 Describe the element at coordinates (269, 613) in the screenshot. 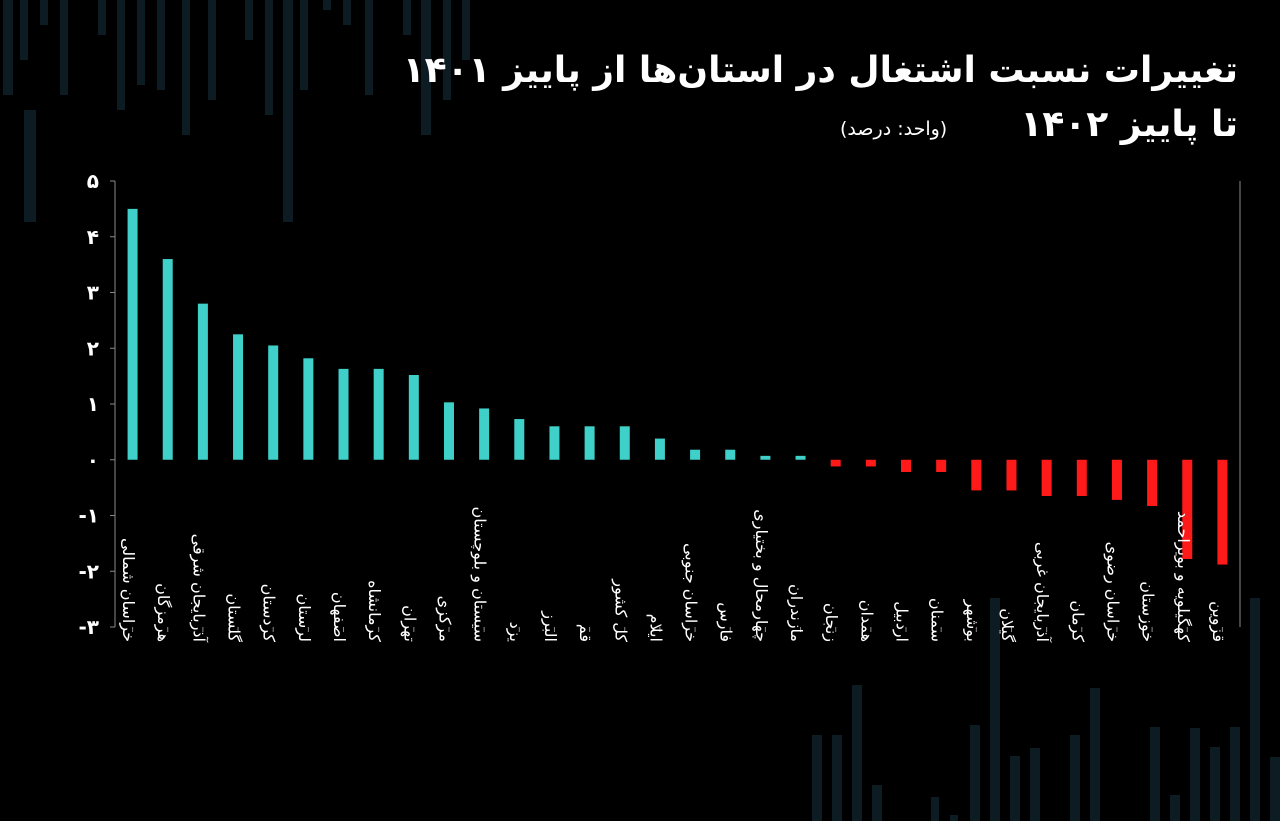

I see `x-tick-label: کردستان` at that location.